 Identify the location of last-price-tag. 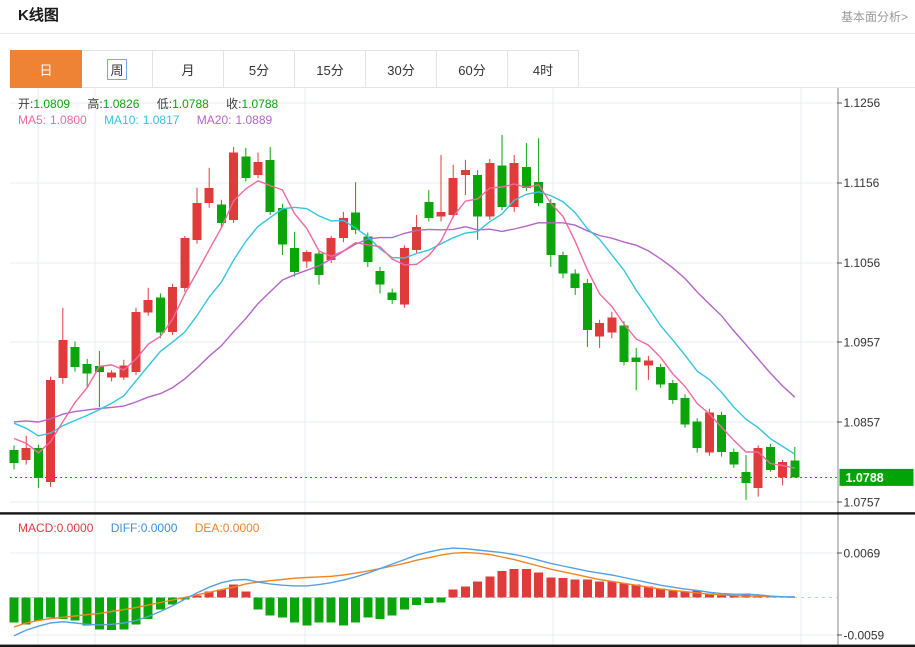
(876, 477).